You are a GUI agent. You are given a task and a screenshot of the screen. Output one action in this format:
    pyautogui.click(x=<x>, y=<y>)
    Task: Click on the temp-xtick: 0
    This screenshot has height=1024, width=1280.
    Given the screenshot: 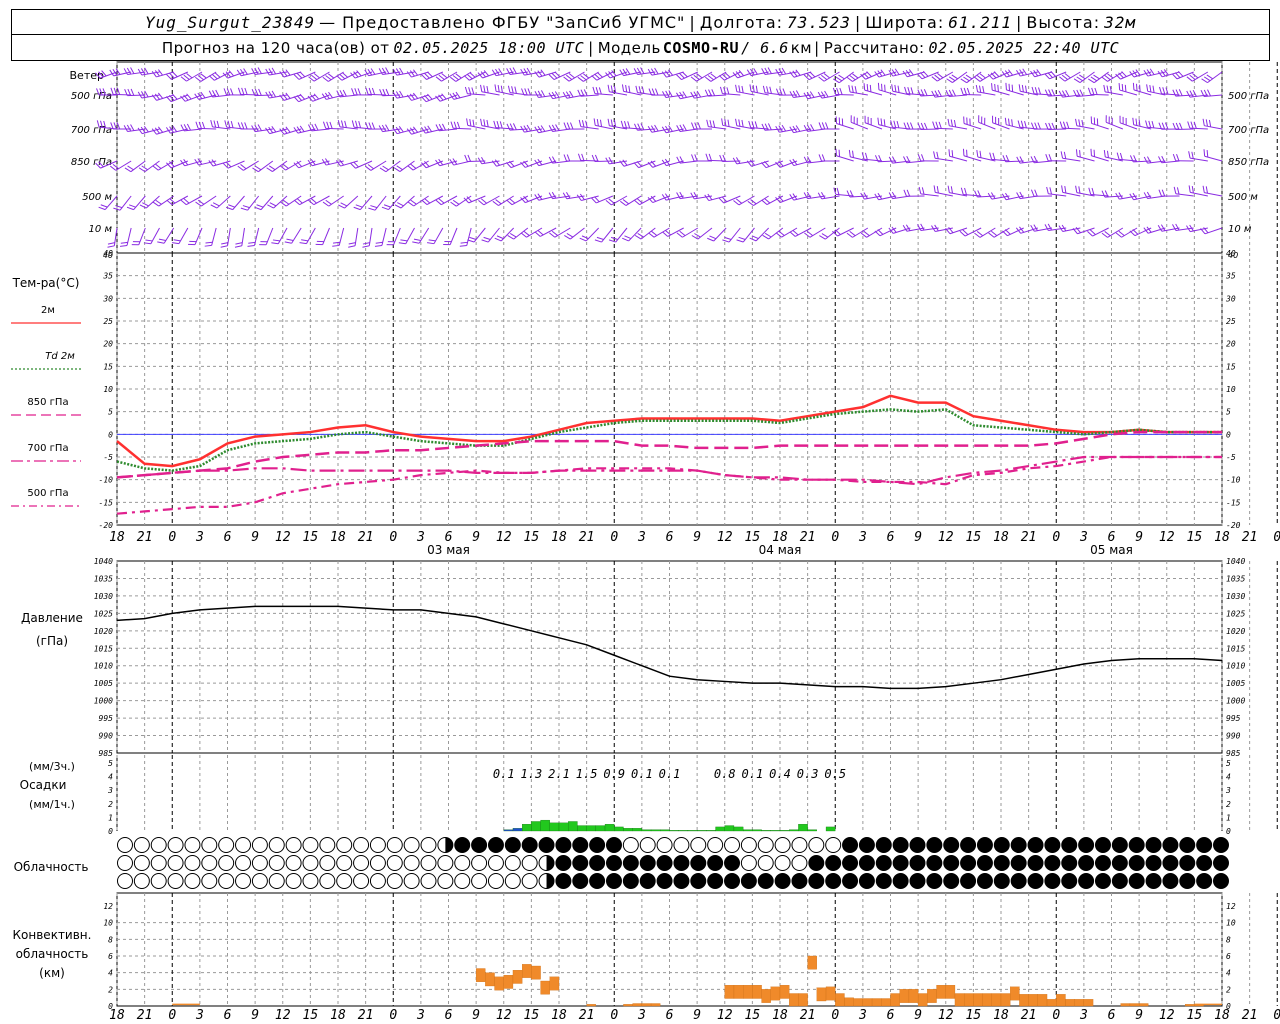 What is the action you would take?
    pyautogui.click(x=1056, y=537)
    